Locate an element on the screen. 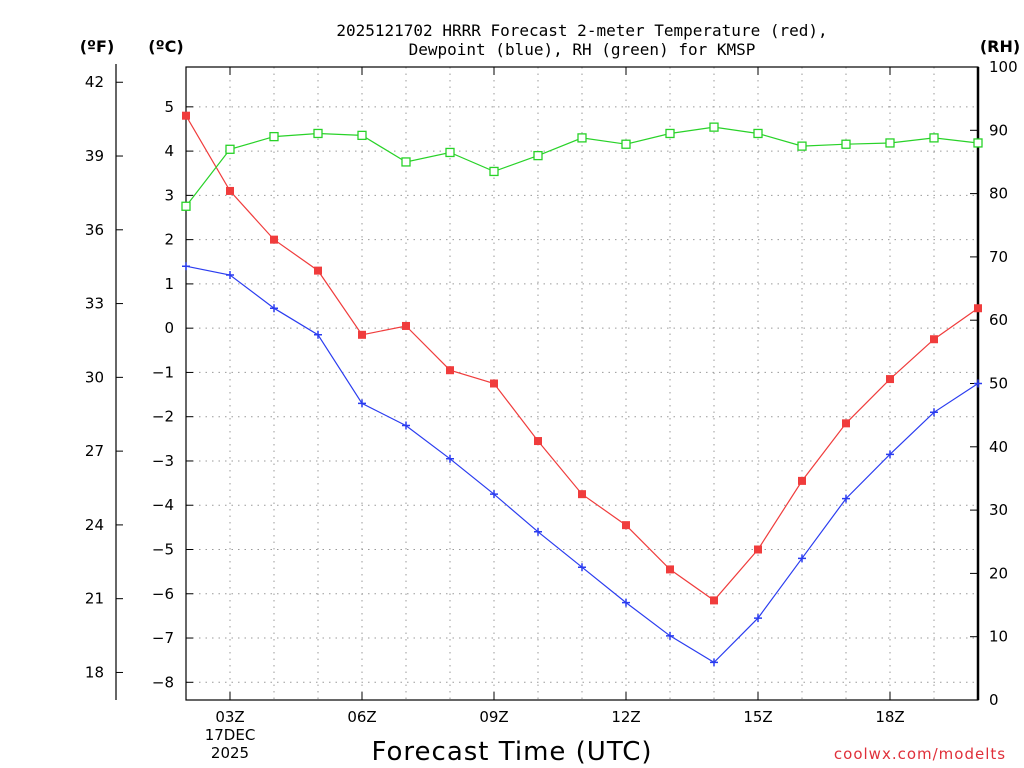 The height and width of the screenshot is (768, 1024). rh-tick-label: 0 is located at coordinates (994, 700).